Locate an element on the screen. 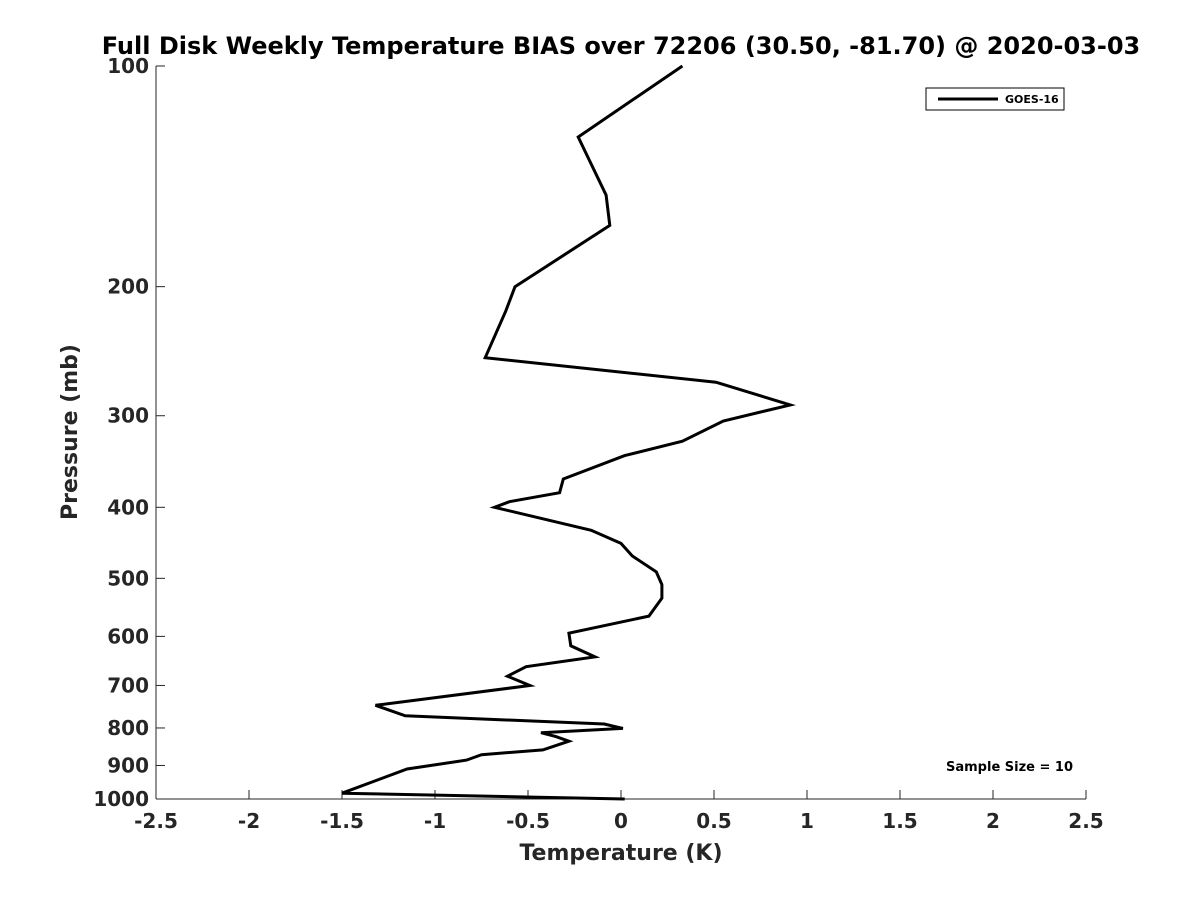 This screenshot has width=1200, height=900. x-tick-label: -2.5 is located at coordinates (156, 821).